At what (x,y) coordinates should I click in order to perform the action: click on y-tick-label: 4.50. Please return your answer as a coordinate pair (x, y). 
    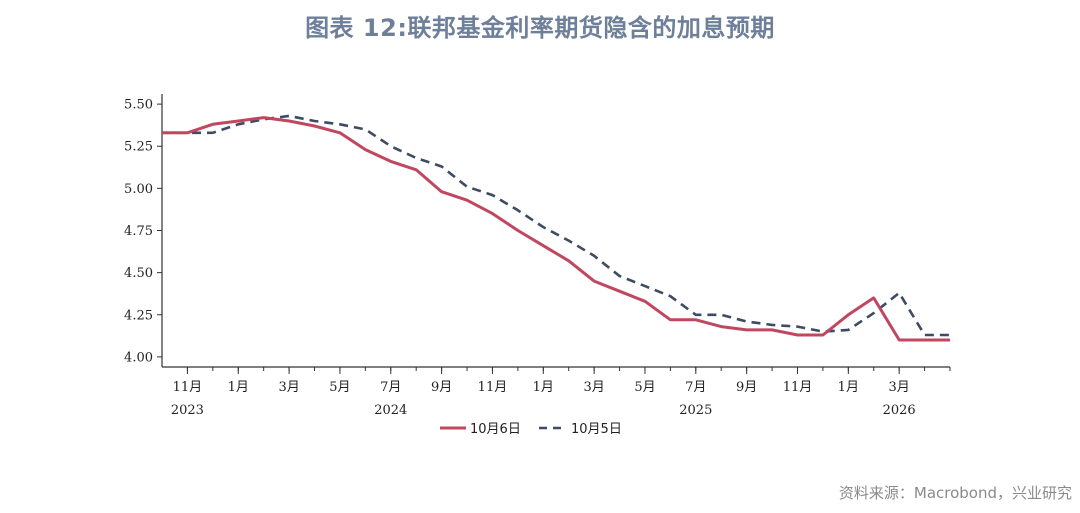
    Looking at the image, I should click on (138, 273).